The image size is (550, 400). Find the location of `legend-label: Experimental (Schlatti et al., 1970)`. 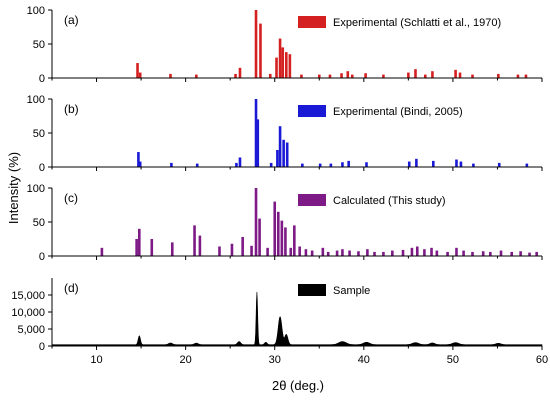

legend-label: Experimental (Schlatti et al., 1970) is located at coordinates (417, 23).